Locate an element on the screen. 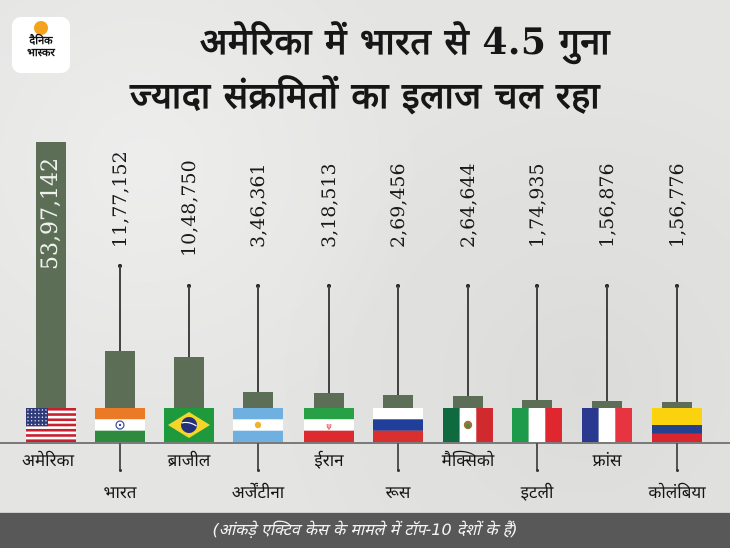  value-label: 2,69,456 is located at coordinates (398, 205).